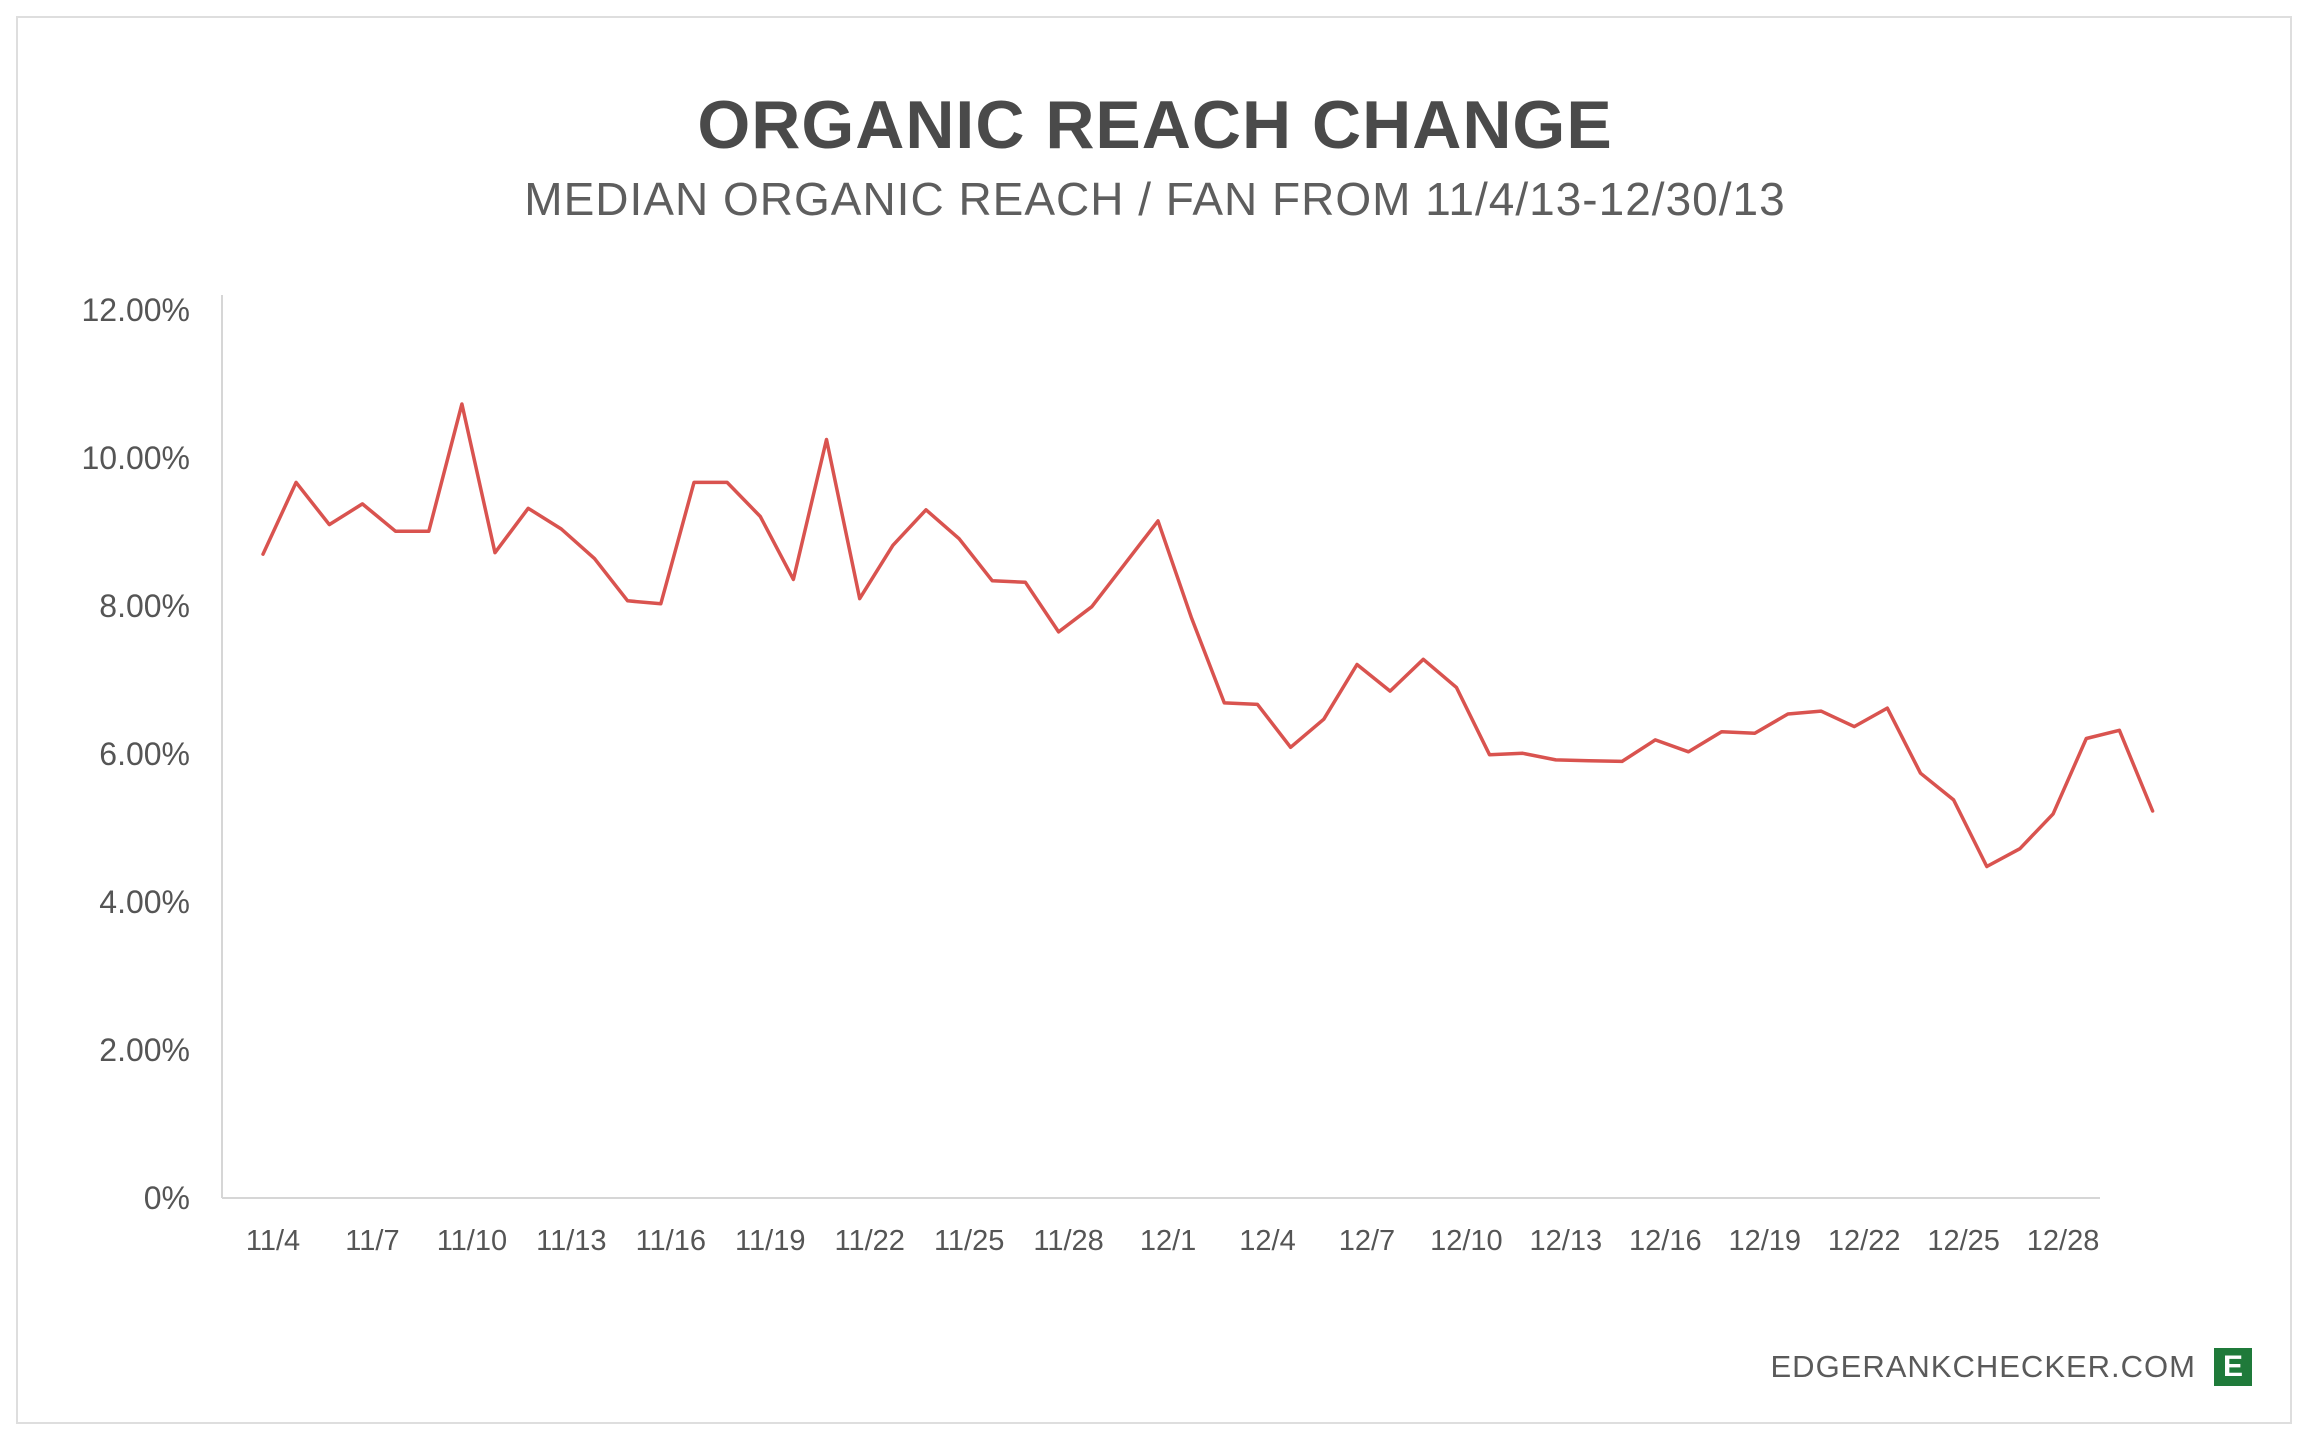  Describe the element at coordinates (1155, 125) in the screenshot. I see `chart-title: ORGANIC REACH CHANGE` at that location.